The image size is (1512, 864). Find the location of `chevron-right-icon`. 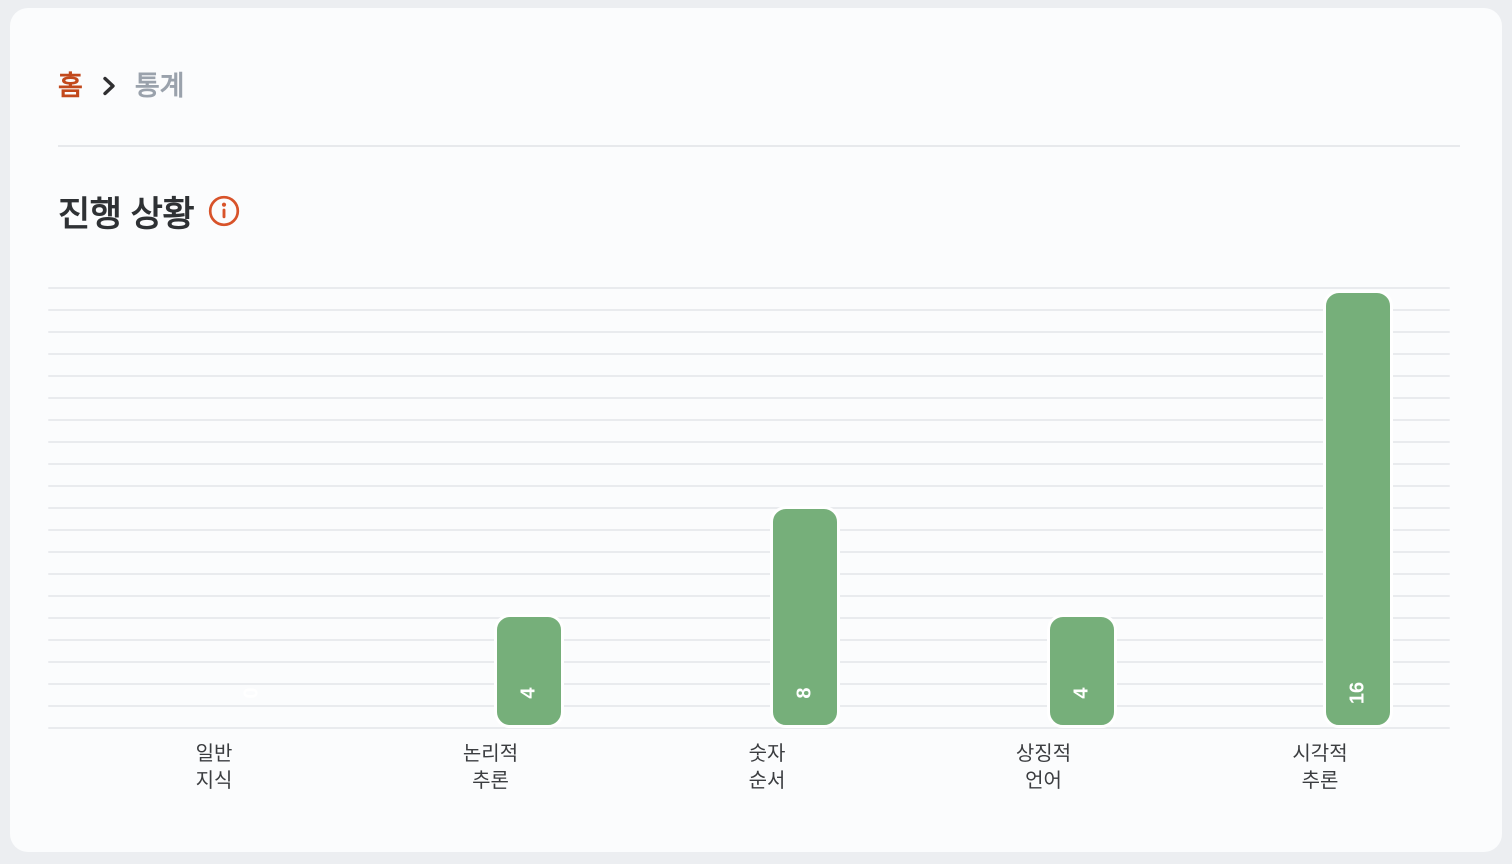

chevron-right-icon is located at coordinates (109, 86).